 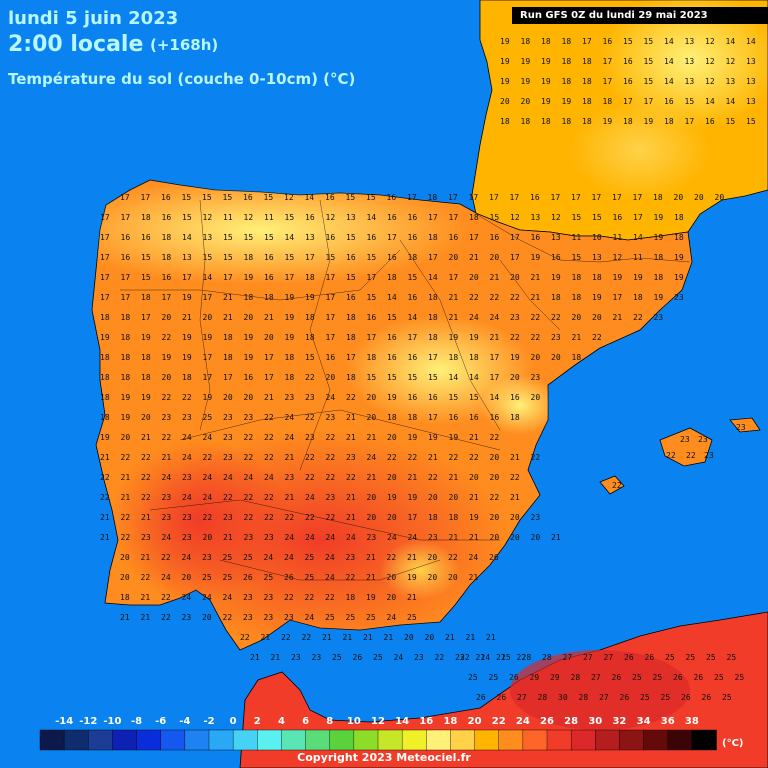 What do you see at coordinates (685, 439) in the screenshot?
I see `balearic-value: 23` at bounding box center [685, 439].